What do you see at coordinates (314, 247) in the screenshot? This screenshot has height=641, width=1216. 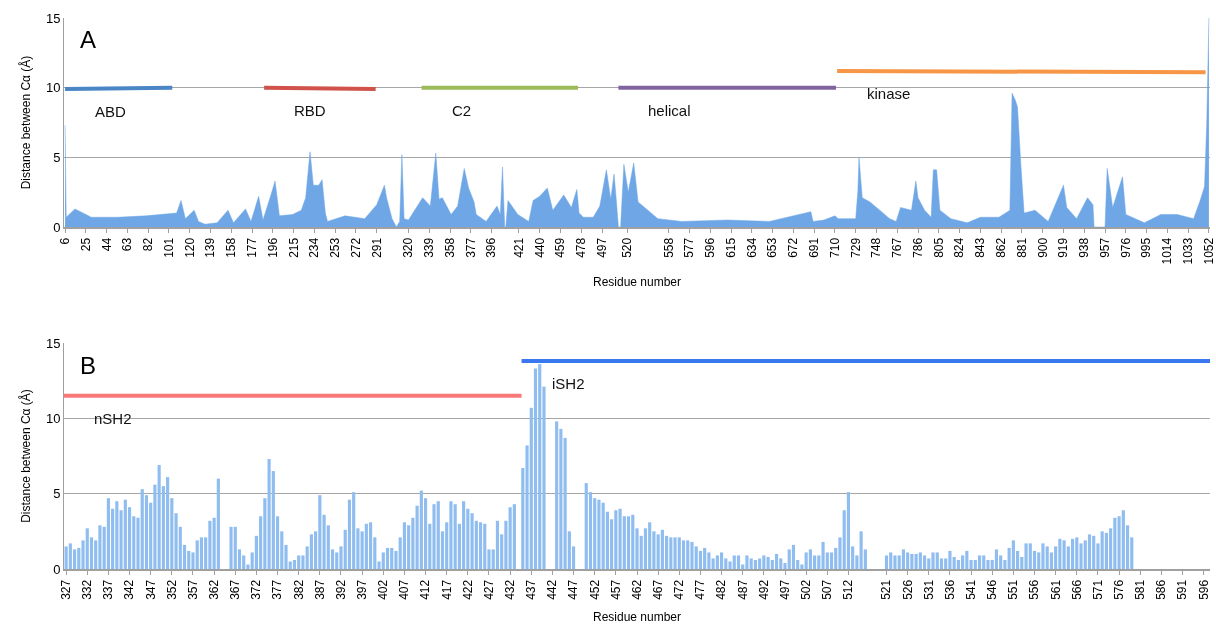 I see `x-tick-label: 234` at bounding box center [314, 247].